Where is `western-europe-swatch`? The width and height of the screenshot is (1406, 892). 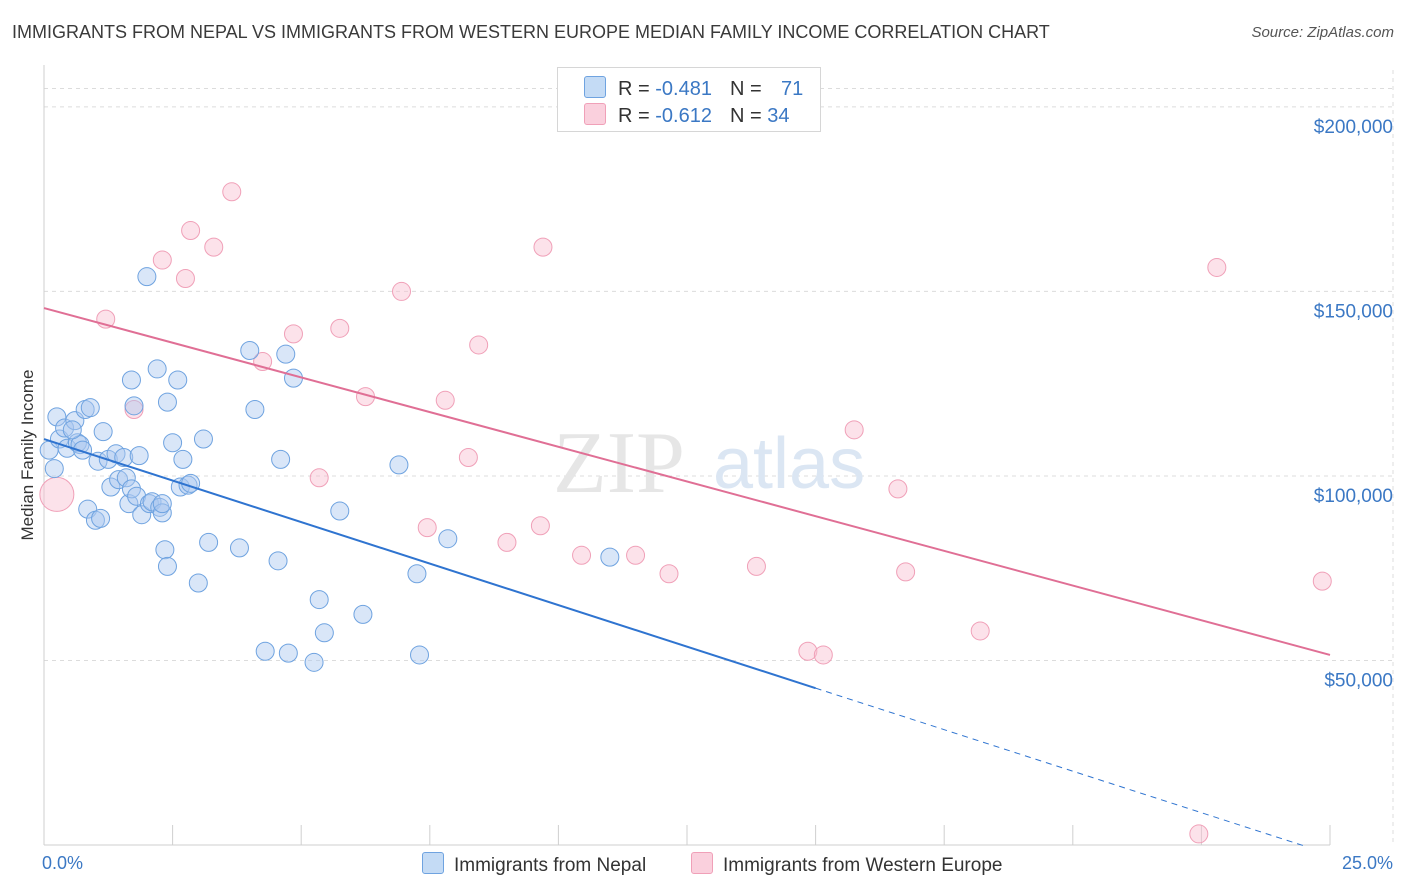
western-europe-swatch is located at coordinates (595, 114).